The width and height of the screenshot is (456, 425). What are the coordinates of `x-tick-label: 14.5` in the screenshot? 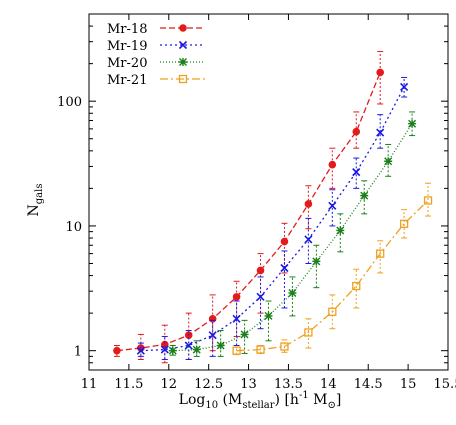 It's located at (368, 384).